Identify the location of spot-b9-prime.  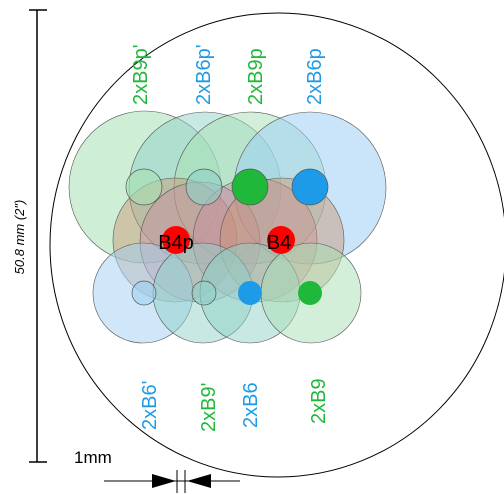
(204, 293).